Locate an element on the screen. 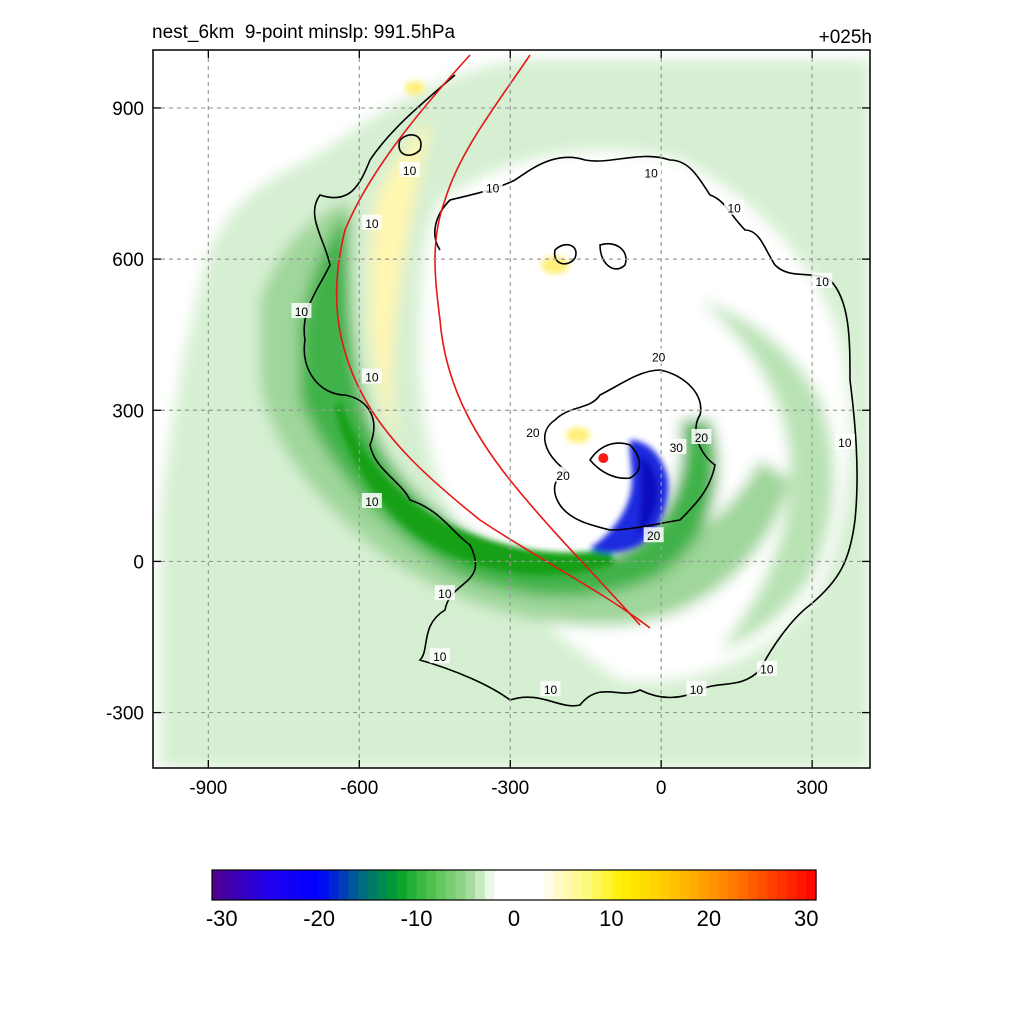 This screenshot has height=1024, width=1024. x-tick-label: -300 is located at coordinates (510, 788).